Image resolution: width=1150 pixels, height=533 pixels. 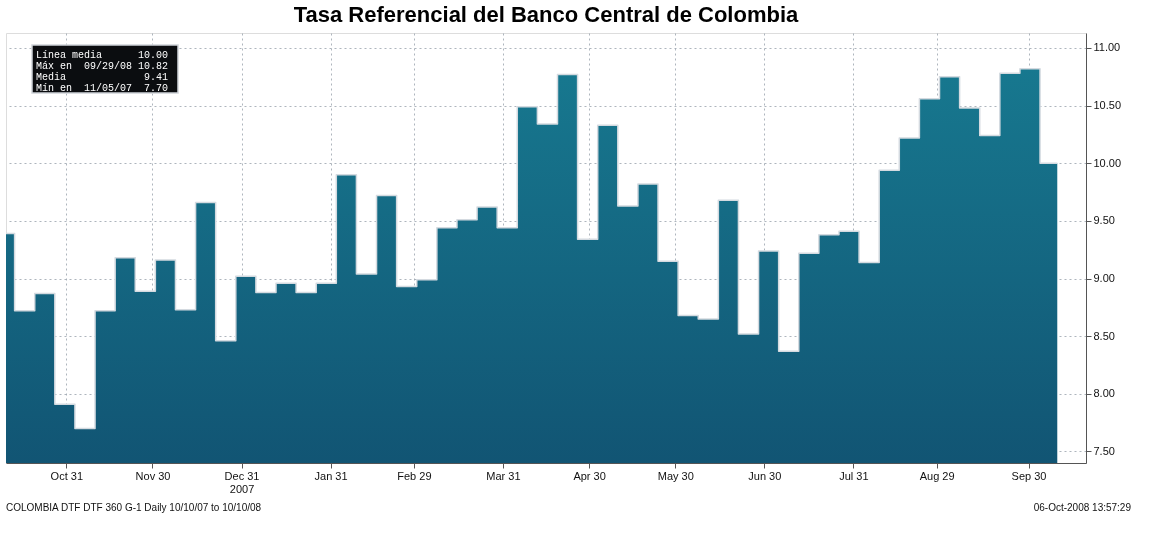 What do you see at coordinates (1104, 450) in the screenshot?
I see `y-tick-label: 7.50` at bounding box center [1104, 450].